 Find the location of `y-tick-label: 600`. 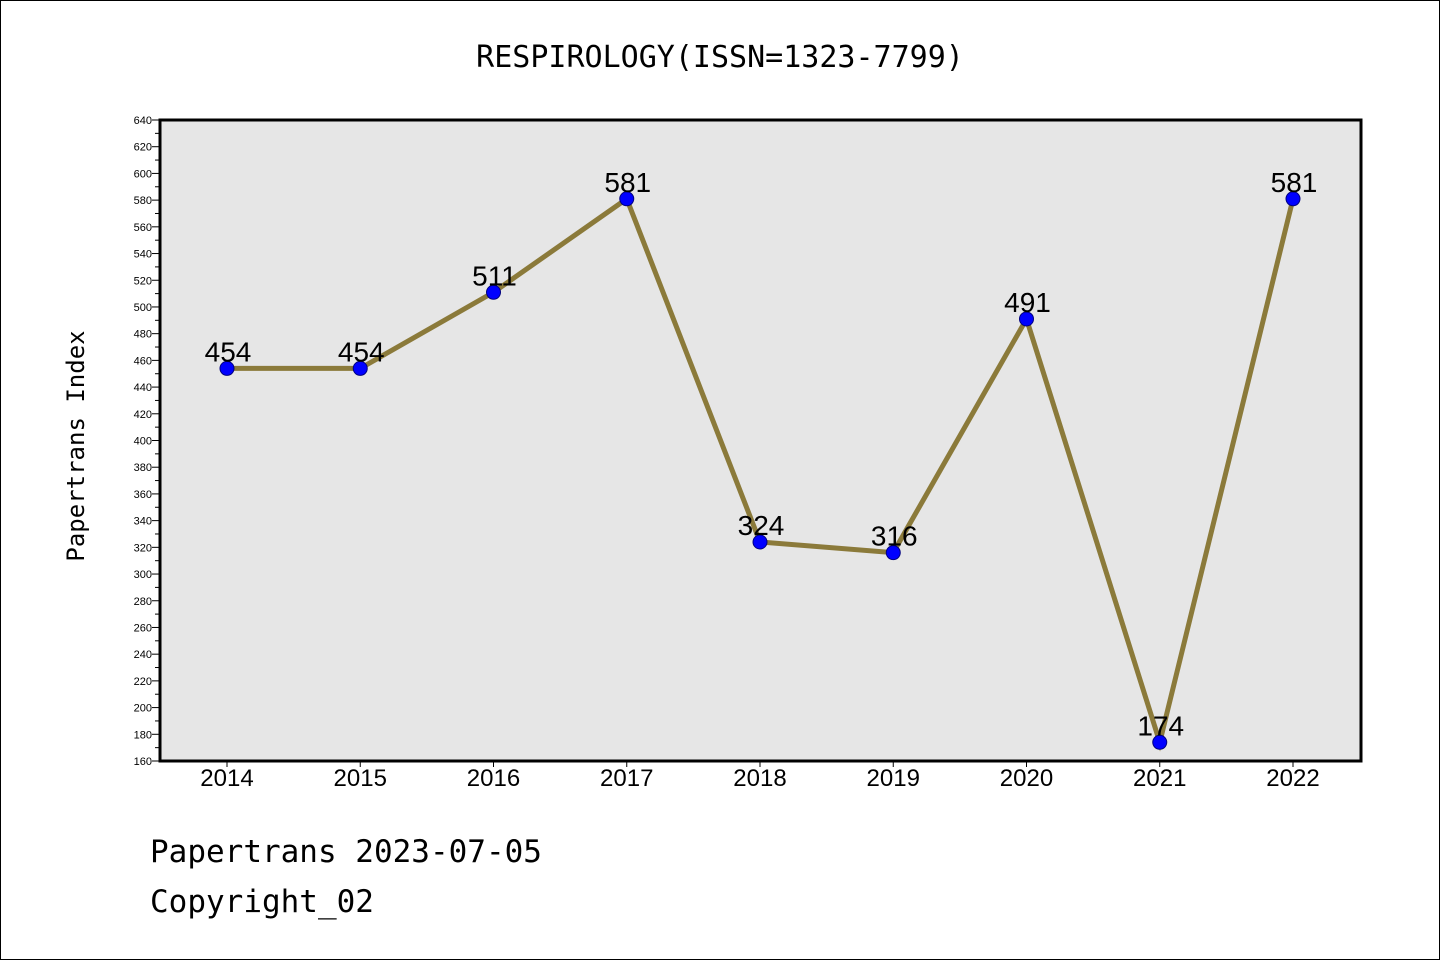

y-tick-label: 600 is located at coordinates (143, 174).